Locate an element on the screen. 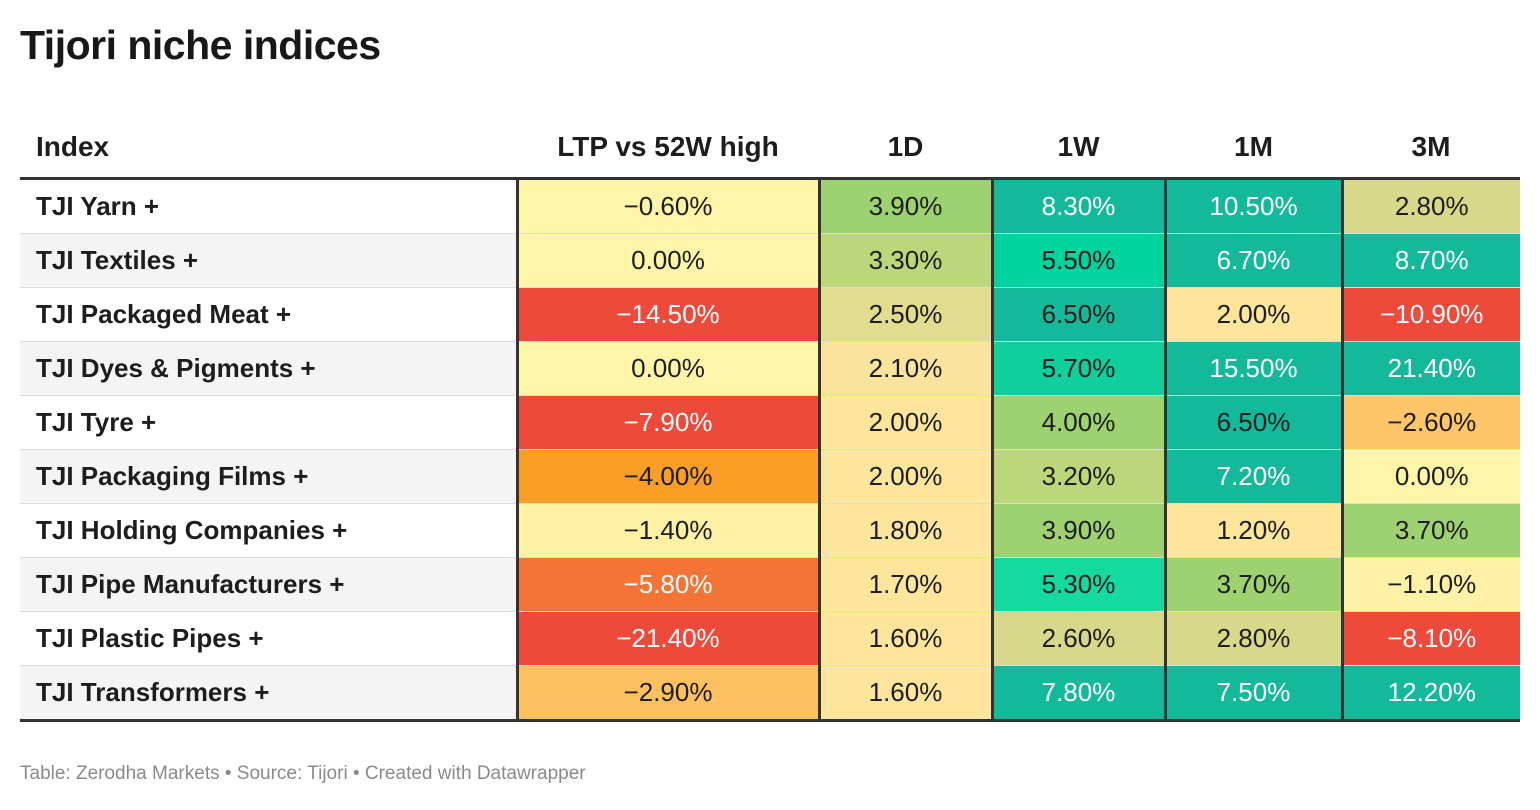 The width and height of the screenshot is (1540, 810). cell-ltp-vs-52w-high: −1.40% is located at coordinates (667, 530).